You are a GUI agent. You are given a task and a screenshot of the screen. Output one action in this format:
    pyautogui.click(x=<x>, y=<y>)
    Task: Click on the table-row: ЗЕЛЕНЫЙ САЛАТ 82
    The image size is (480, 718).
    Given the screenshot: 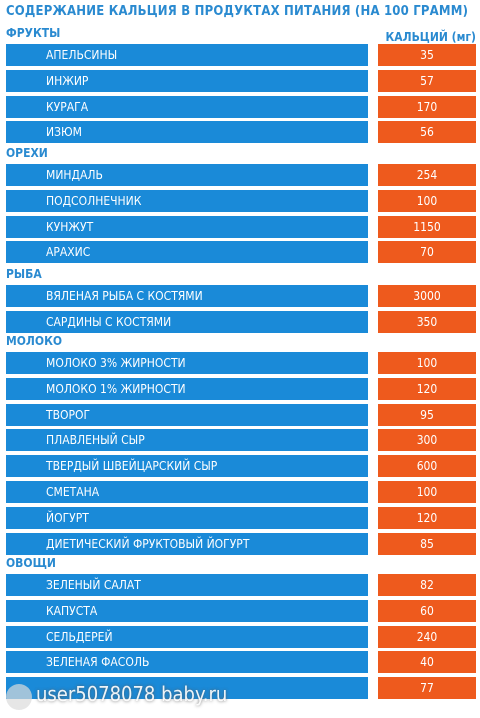 What is the action you would take?
    pyautogui.click(x=240, y=585)
    